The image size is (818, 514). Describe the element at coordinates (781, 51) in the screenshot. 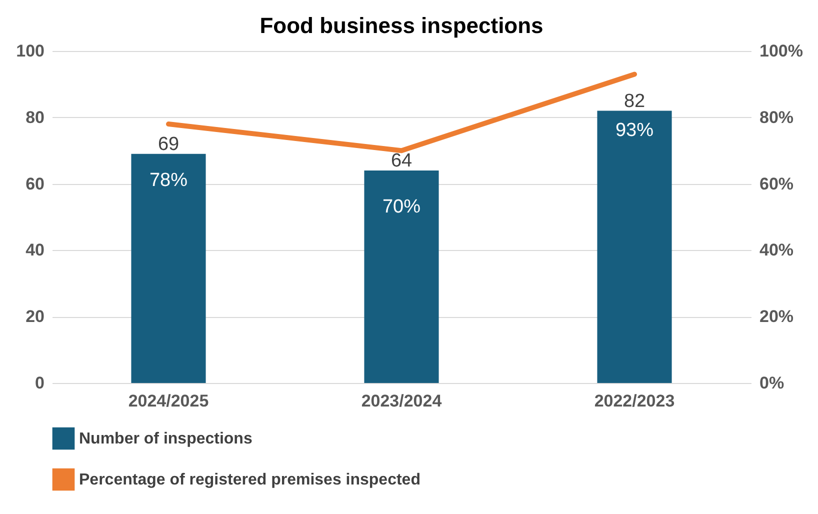

I see `y2-tick-label: 100%` at that location.